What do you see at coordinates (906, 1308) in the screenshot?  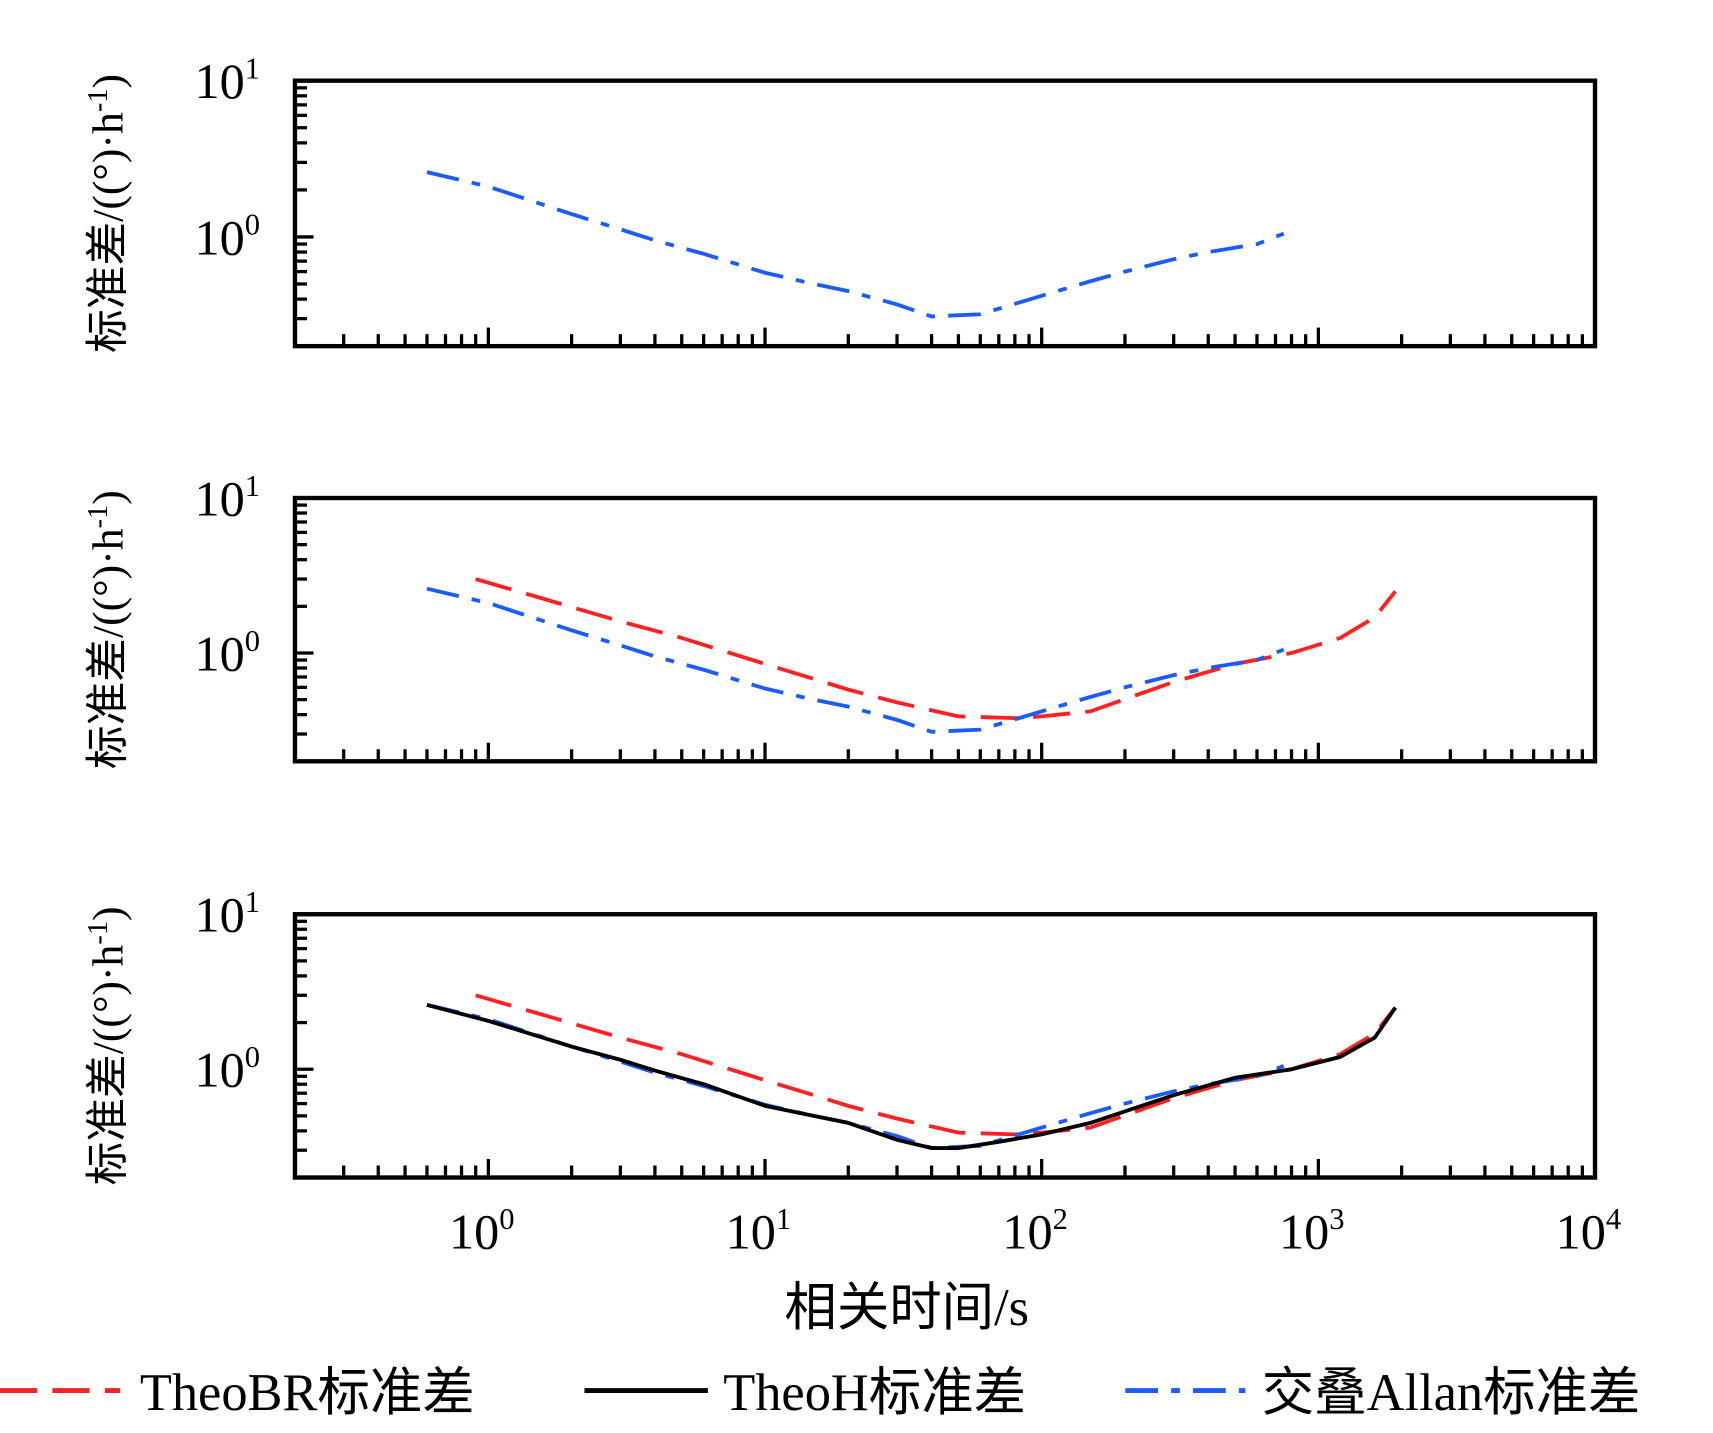 I see `x-axis-label: 相关时间/s` at bounding box center [906, 1308].